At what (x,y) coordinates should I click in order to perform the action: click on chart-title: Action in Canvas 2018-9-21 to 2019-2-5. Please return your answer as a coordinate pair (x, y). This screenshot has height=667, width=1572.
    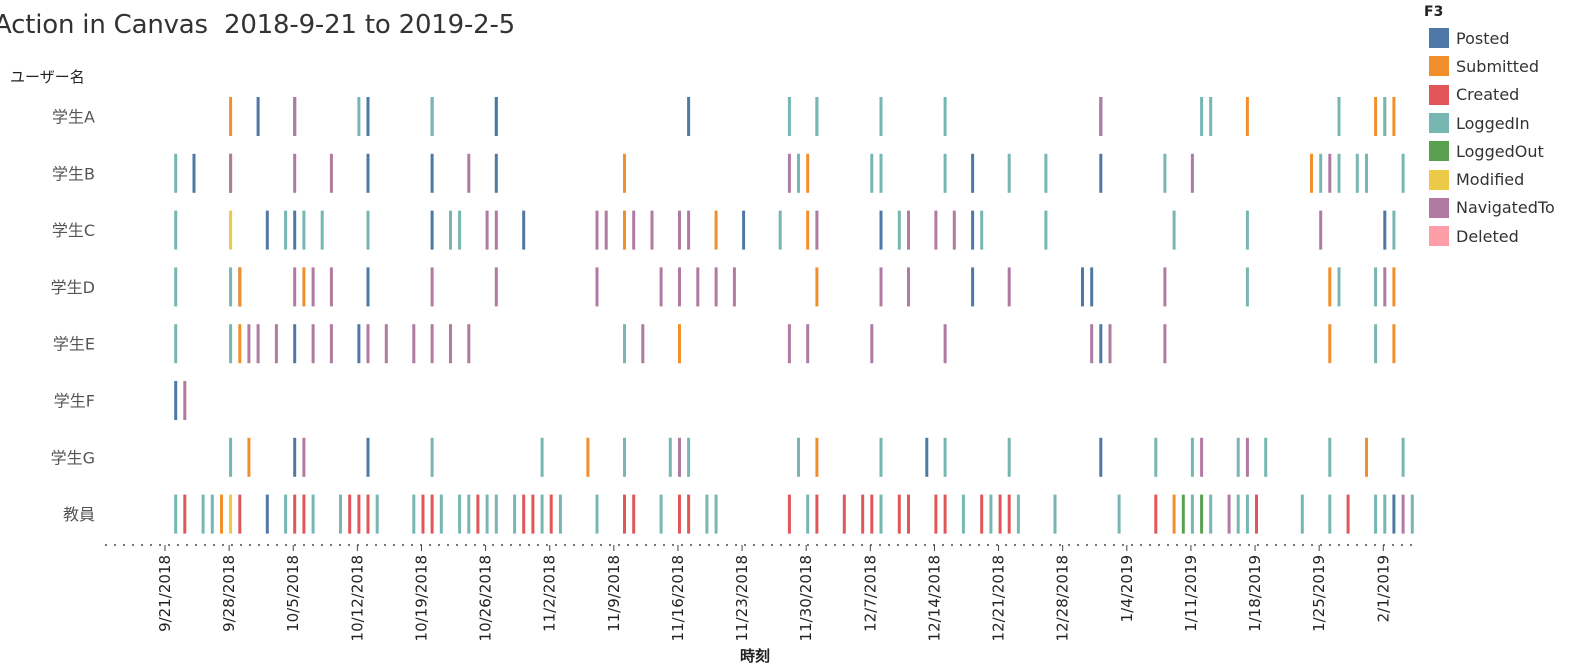
    Looking at the image, I should click on (258, 25).